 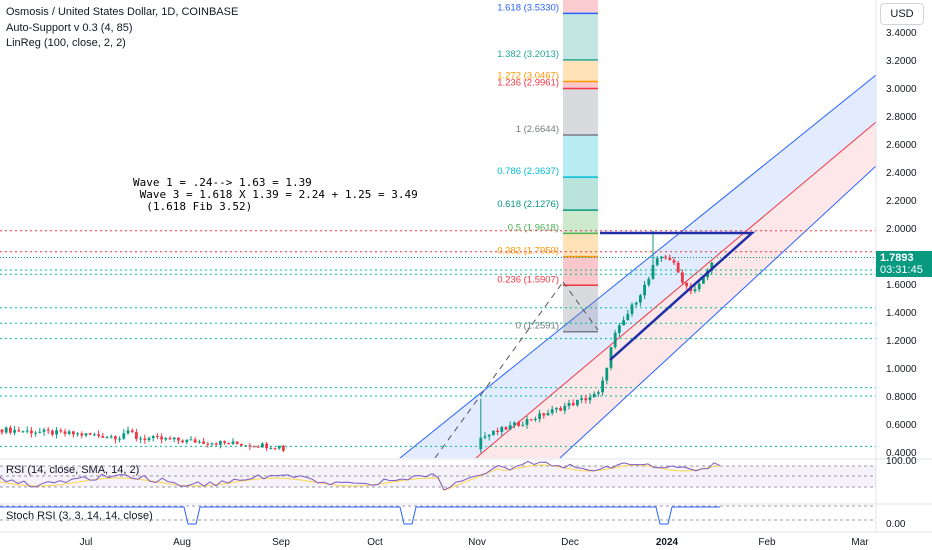 I want to click on annotation-line-1: Wave 1 = .24--> 1.63 = 1.39, so click(x=222, y=182).